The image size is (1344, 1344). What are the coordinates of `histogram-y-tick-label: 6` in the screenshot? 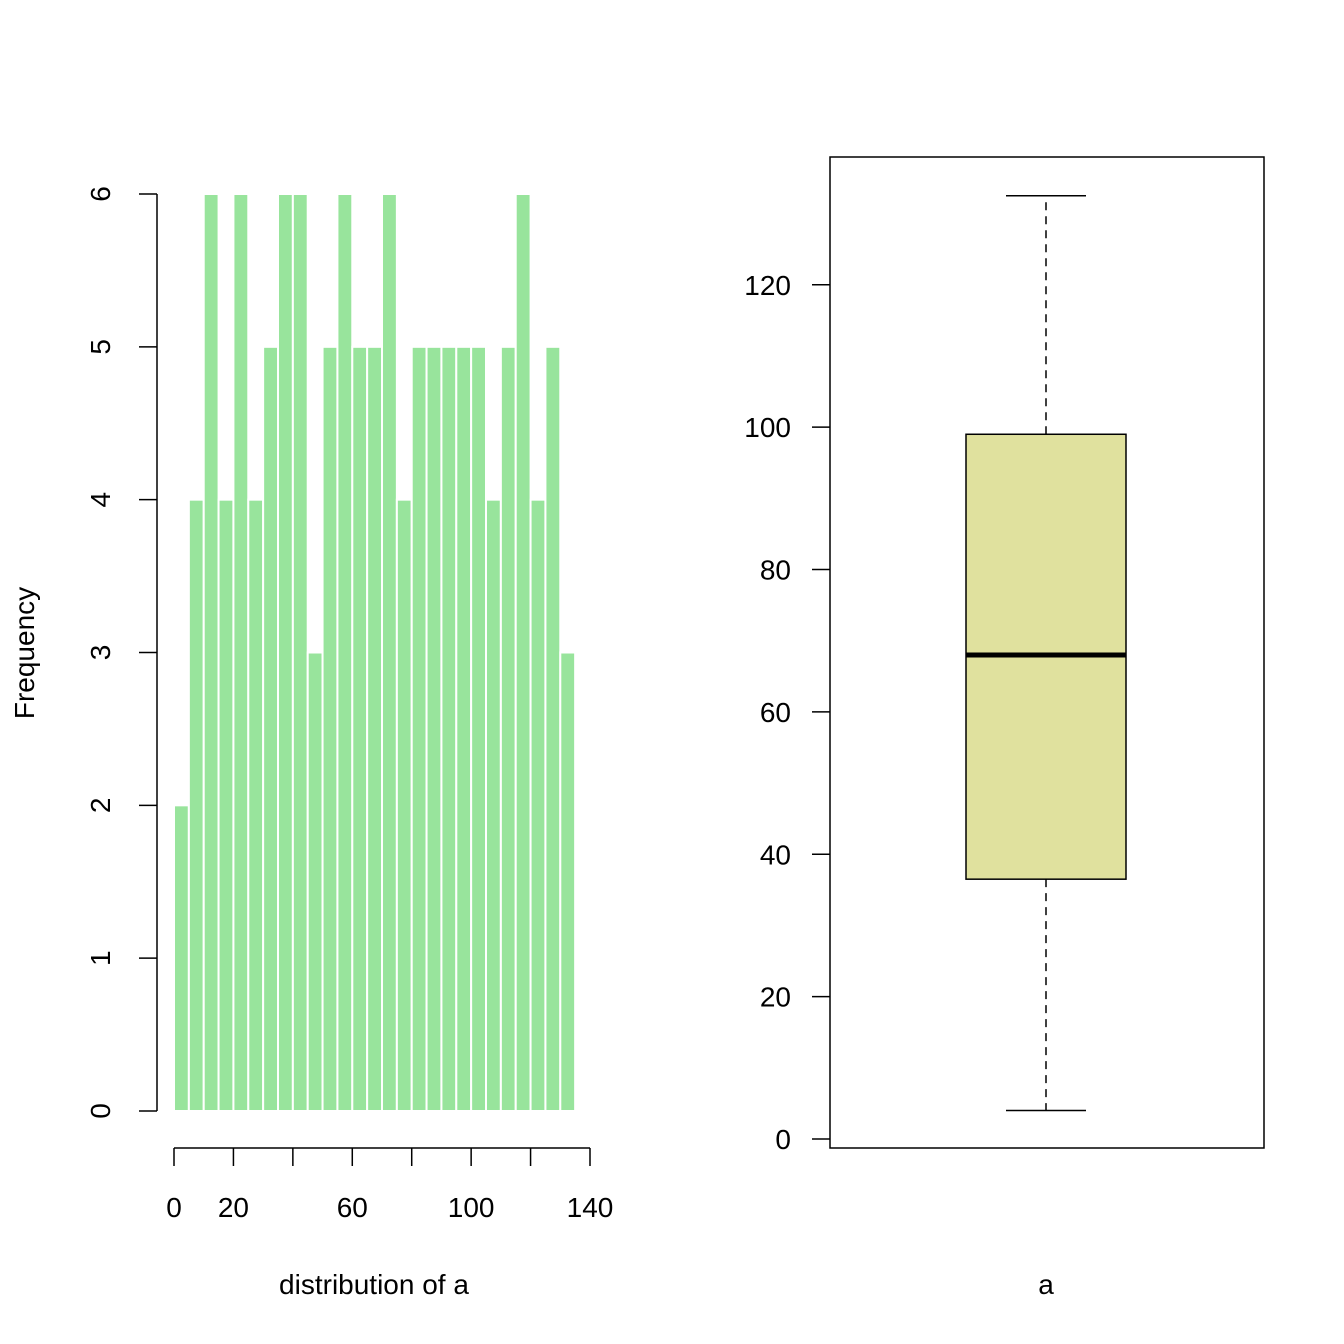 It's located at (100, 194).